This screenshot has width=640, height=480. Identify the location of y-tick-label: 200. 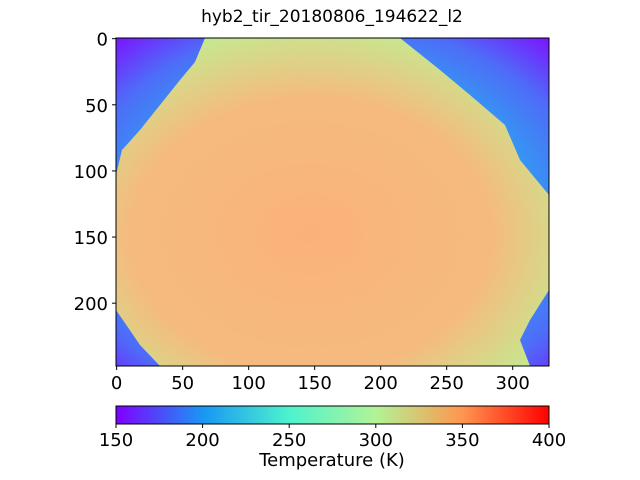
(91, 304).